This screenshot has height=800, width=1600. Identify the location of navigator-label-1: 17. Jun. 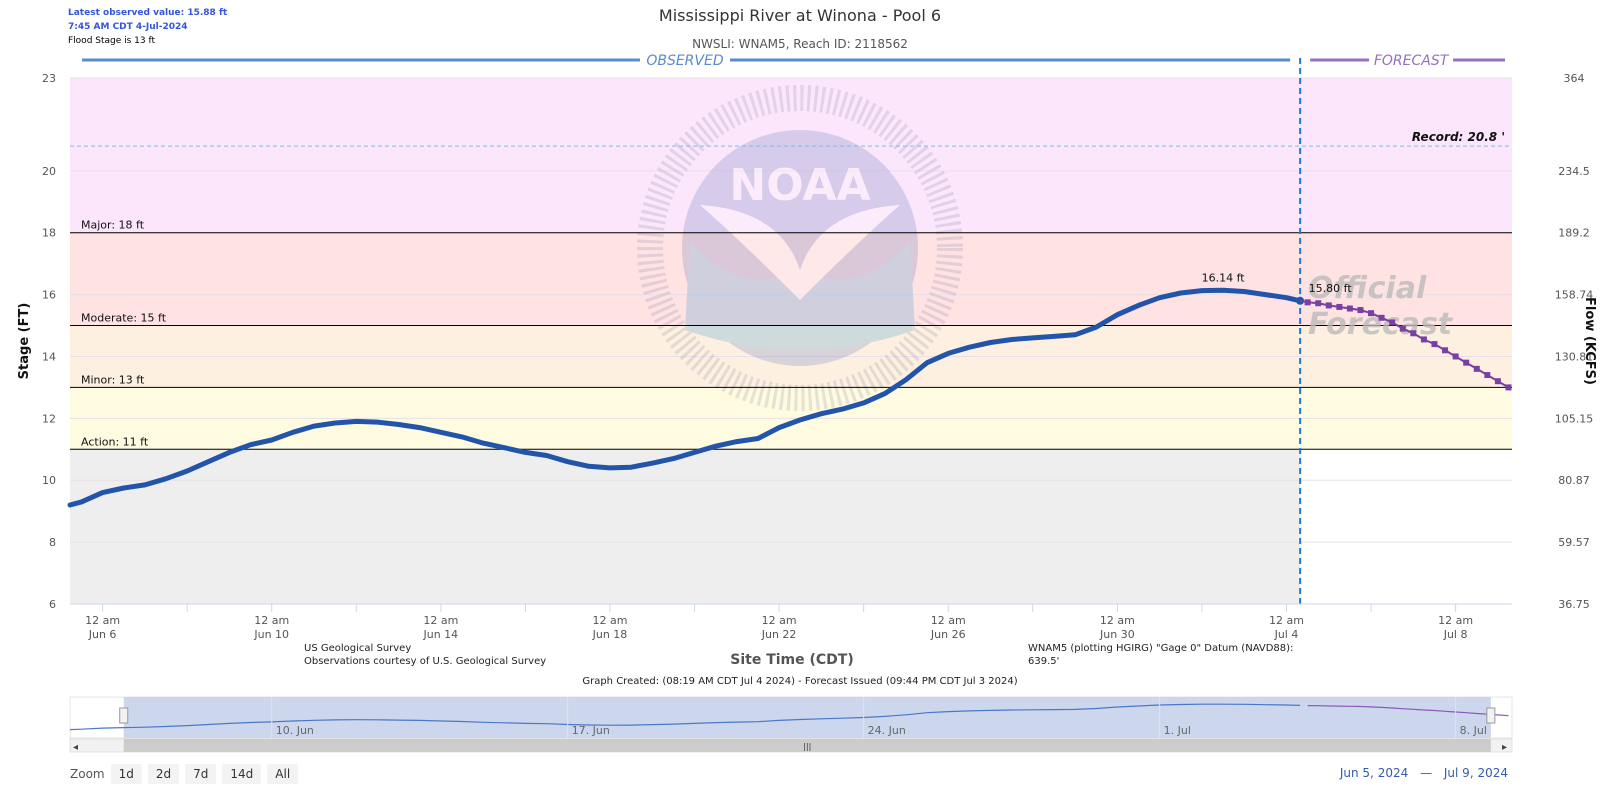
(591, 730).